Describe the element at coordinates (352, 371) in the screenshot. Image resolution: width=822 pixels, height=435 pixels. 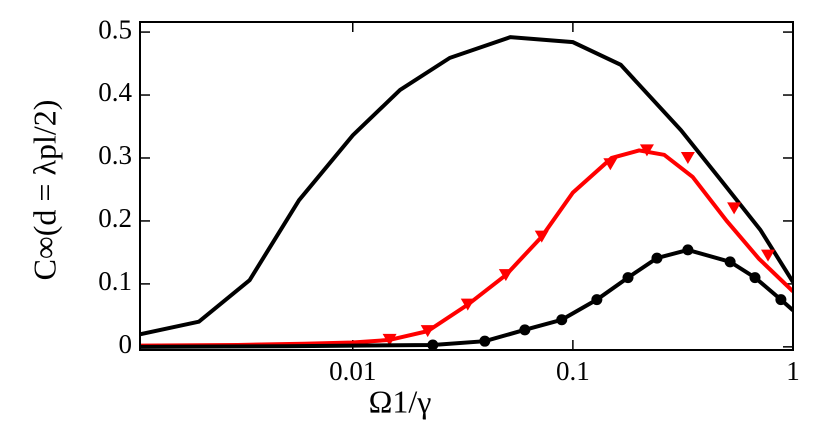
I see `x-tick-label: 0.01` at that location.